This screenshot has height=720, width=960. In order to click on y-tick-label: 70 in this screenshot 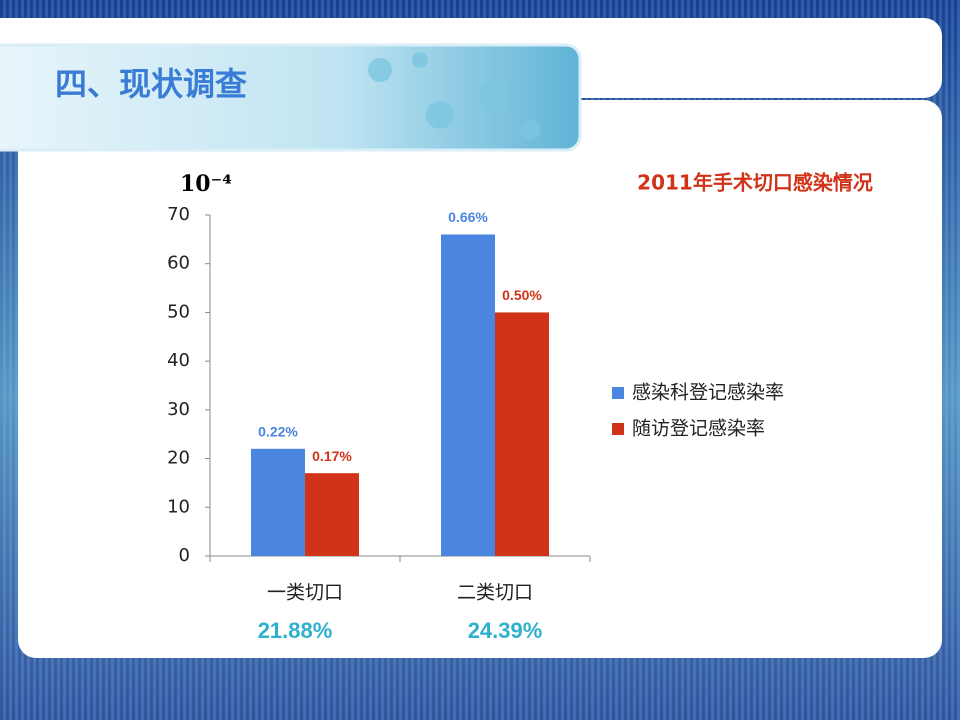, I will do `click(178, 214)`.